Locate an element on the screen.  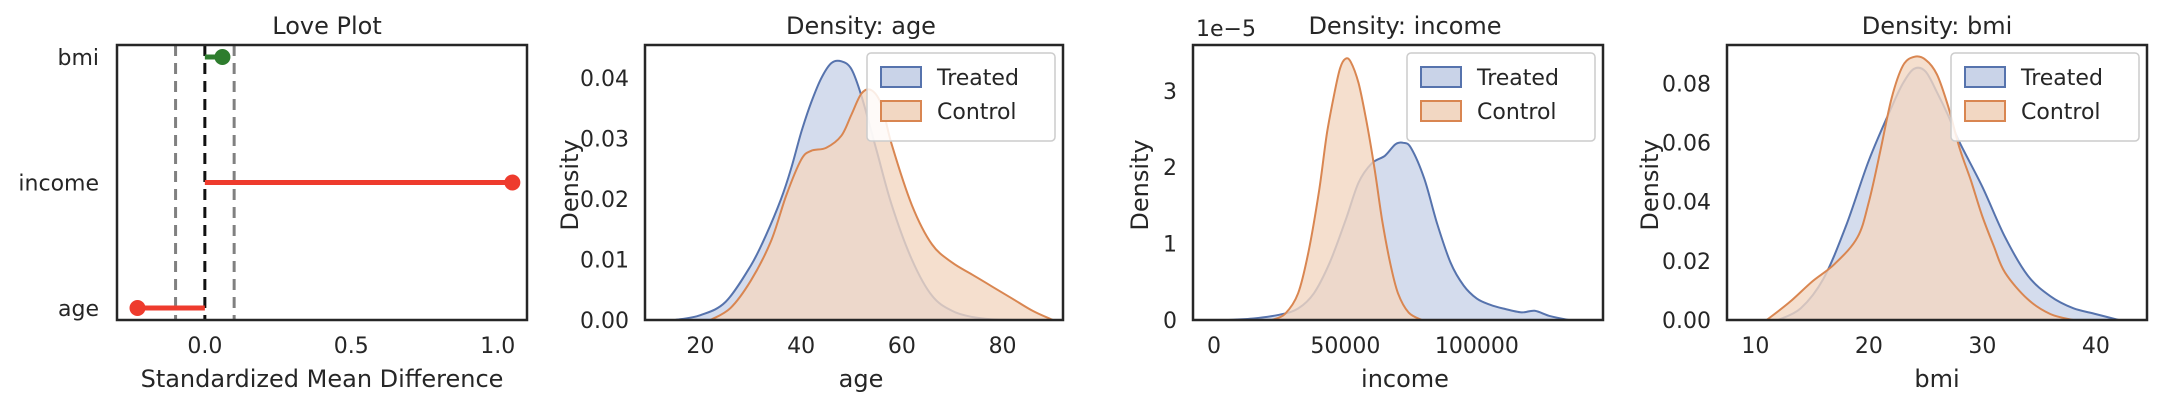
density-age-legend-label-control: Control is located at coordinates (977, 112).